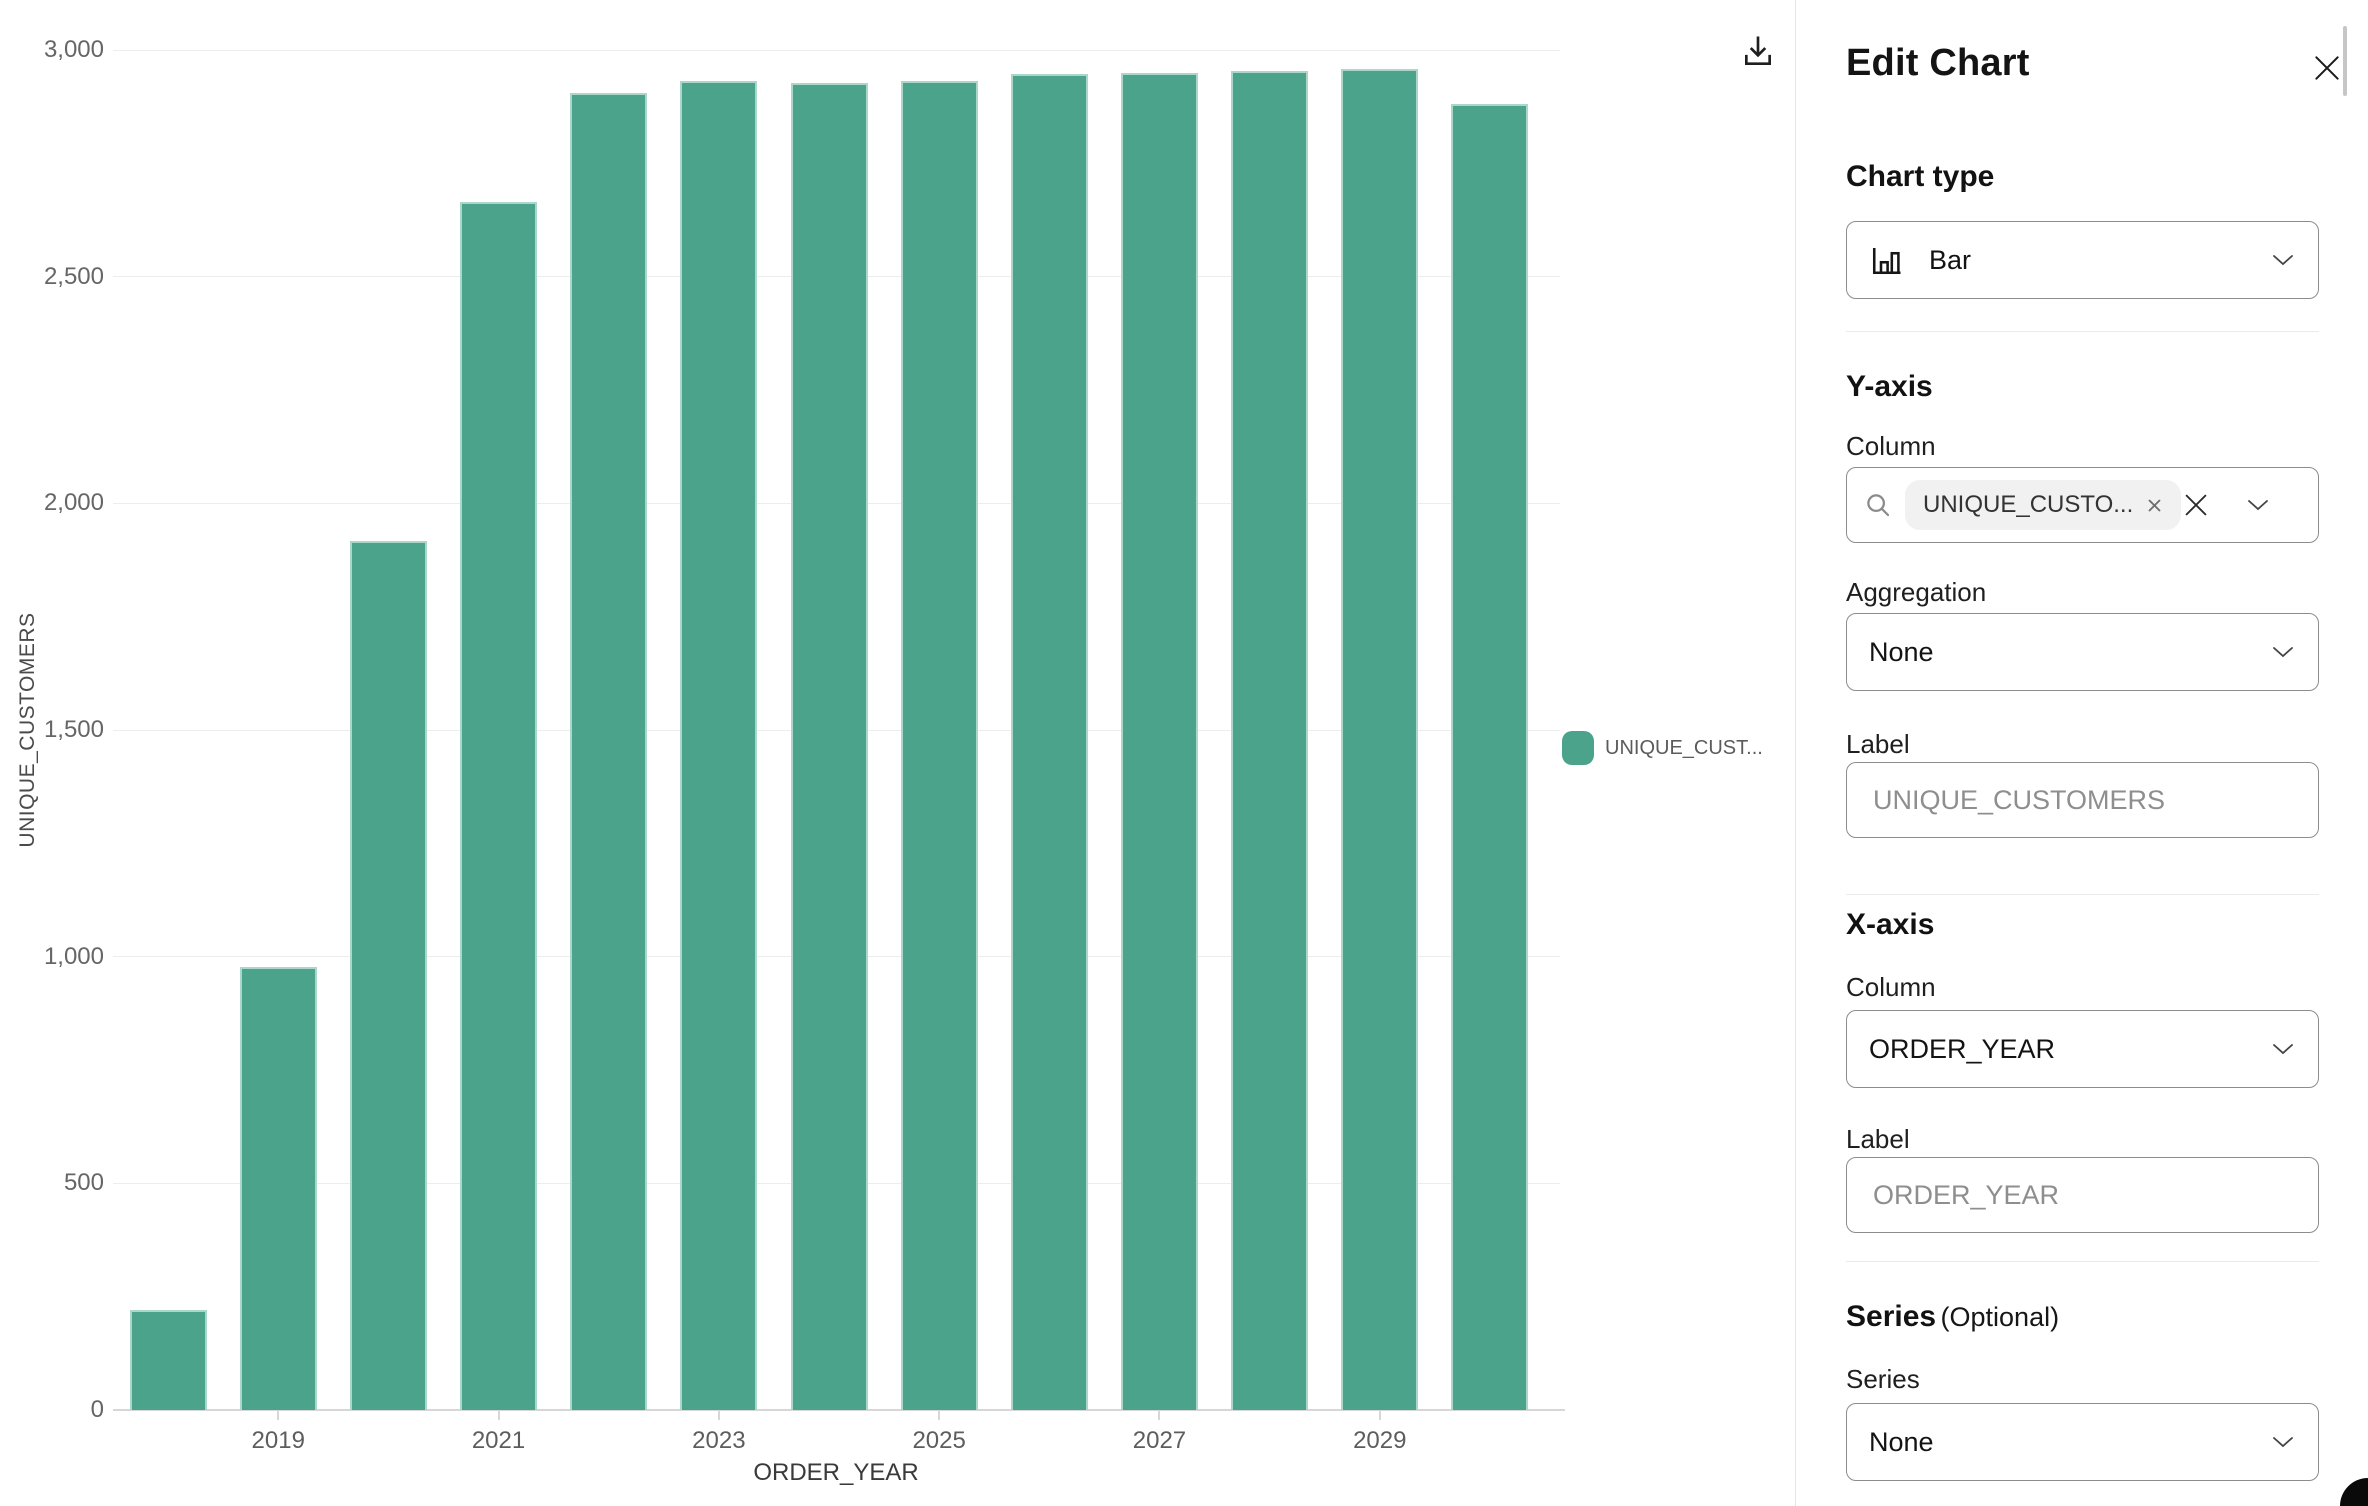 This screenshot has width=2368, height=1506. Describe the element at coordinates (1270, 740) in the screenshot. I see `bar-2028` at that location.